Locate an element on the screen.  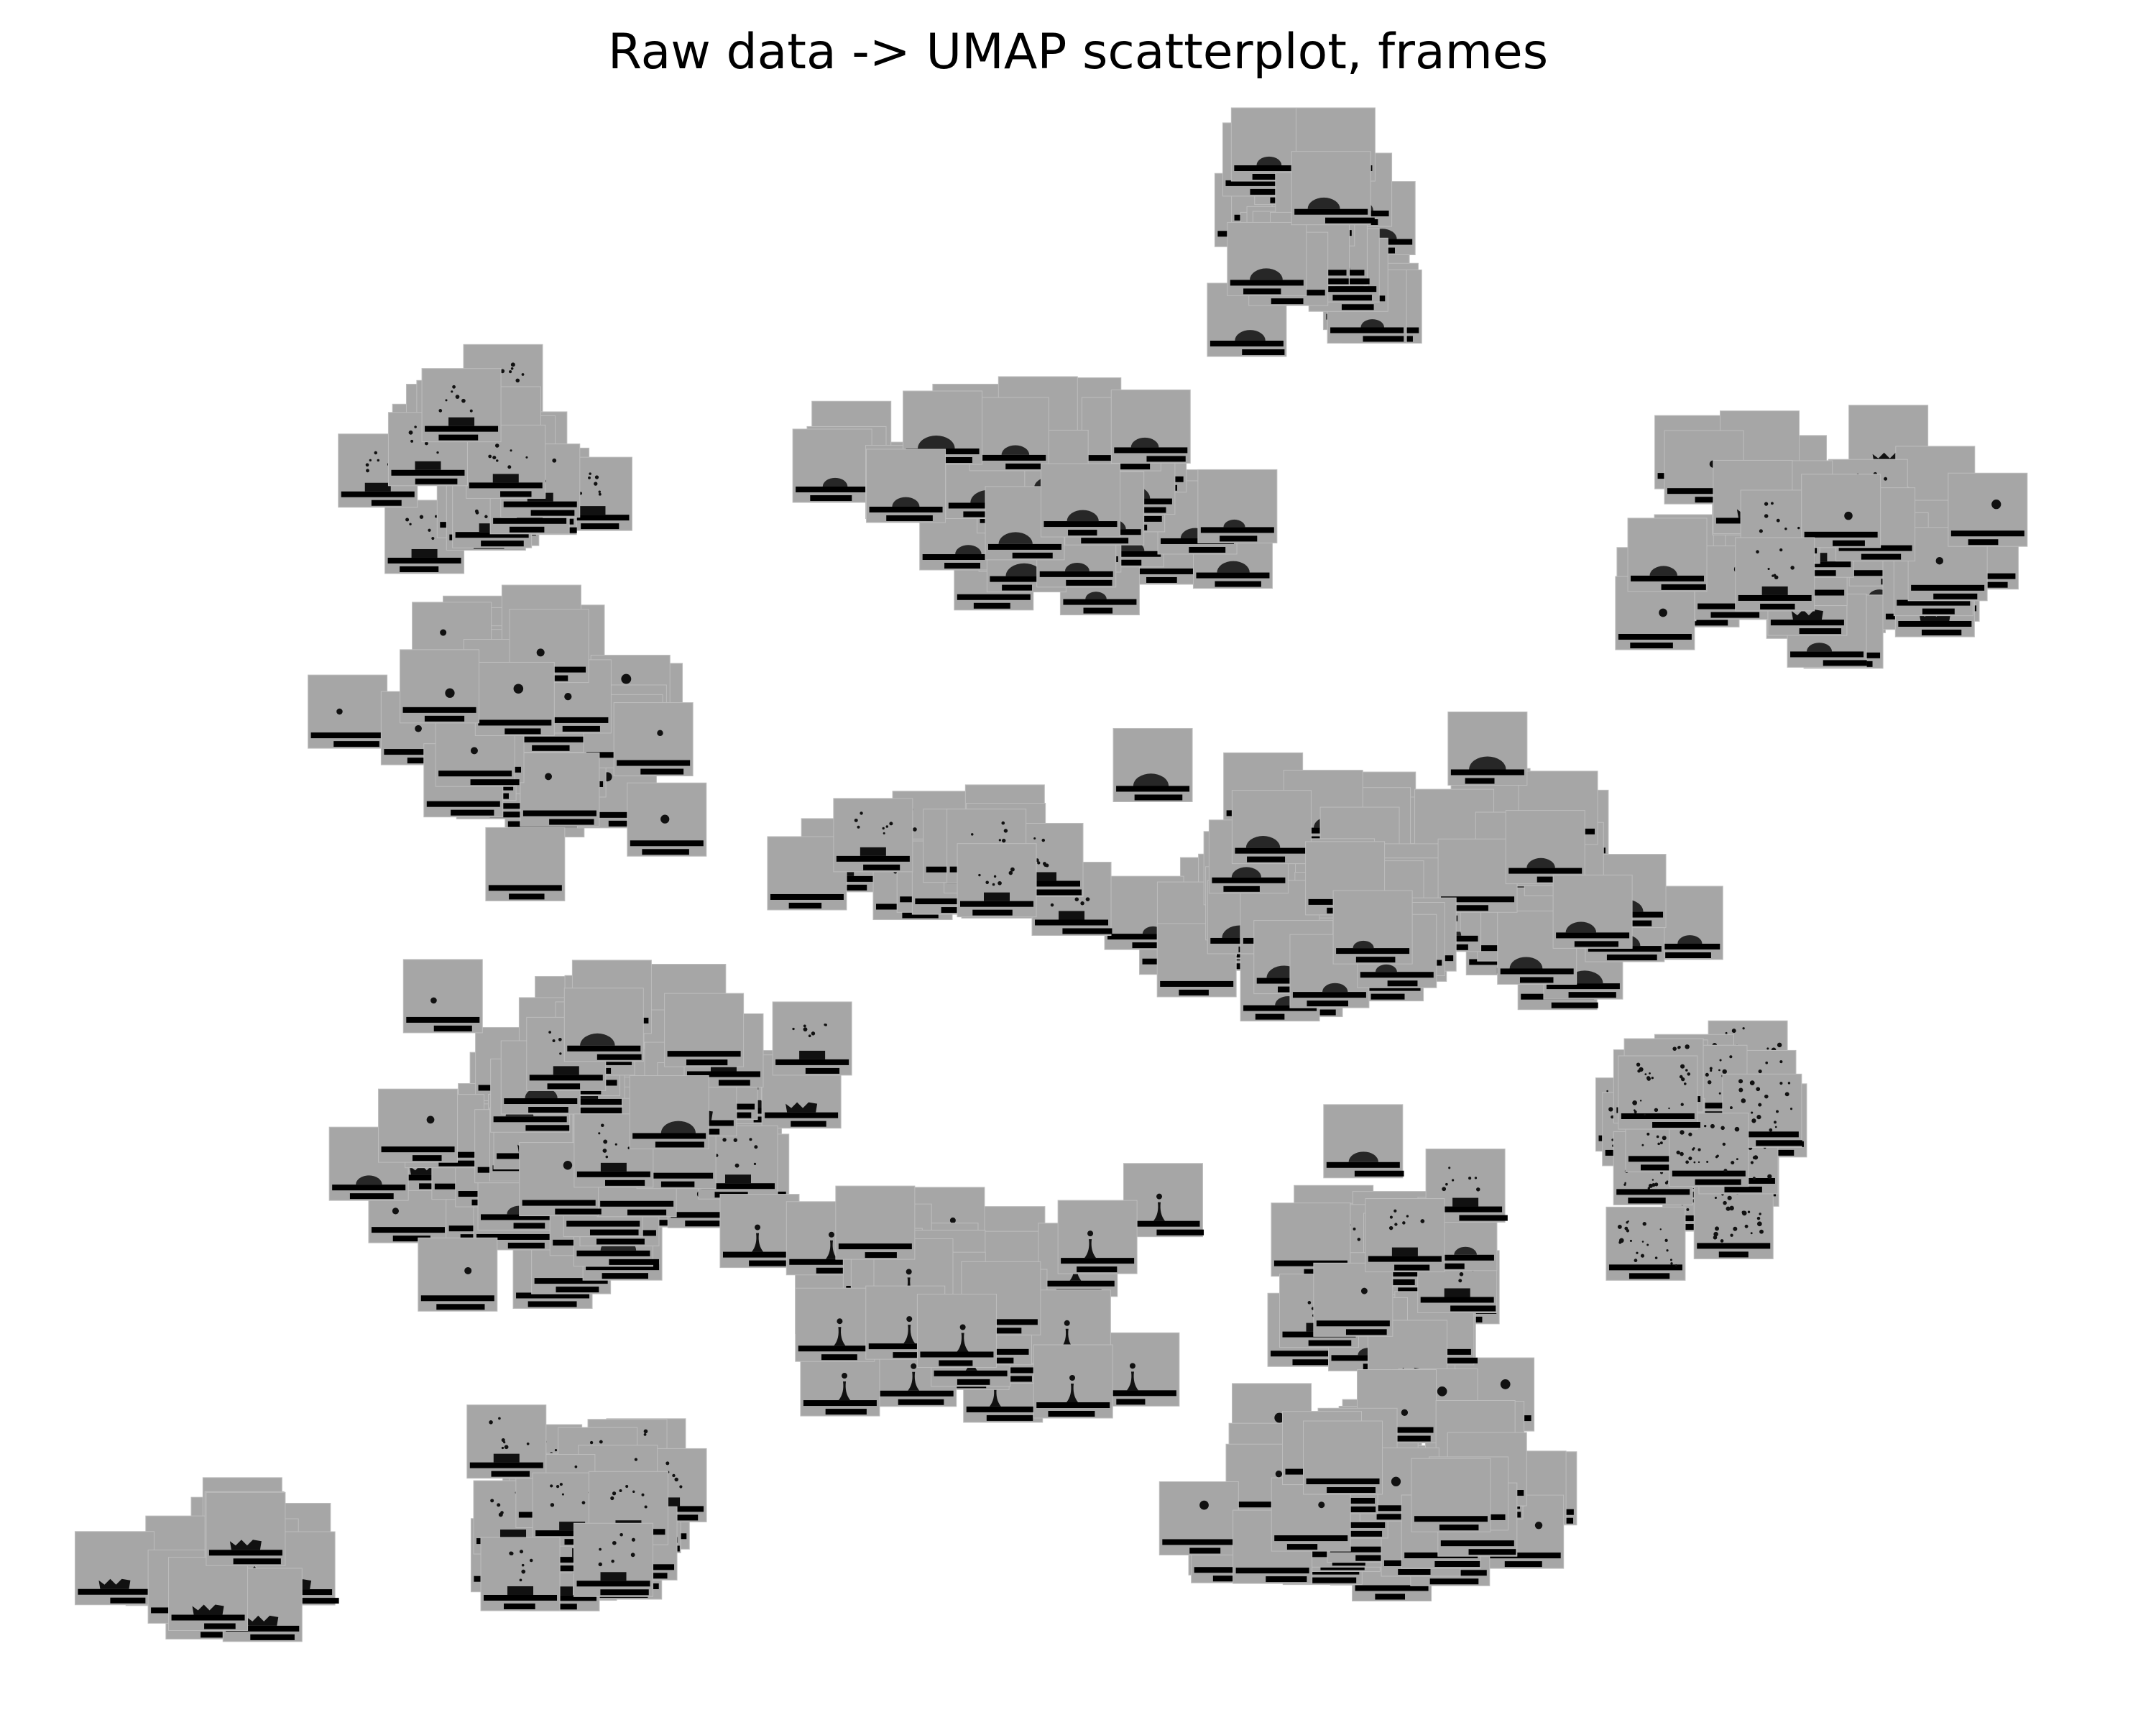
cluster-bottom-left-splash is located at coordinates (586, 1507).